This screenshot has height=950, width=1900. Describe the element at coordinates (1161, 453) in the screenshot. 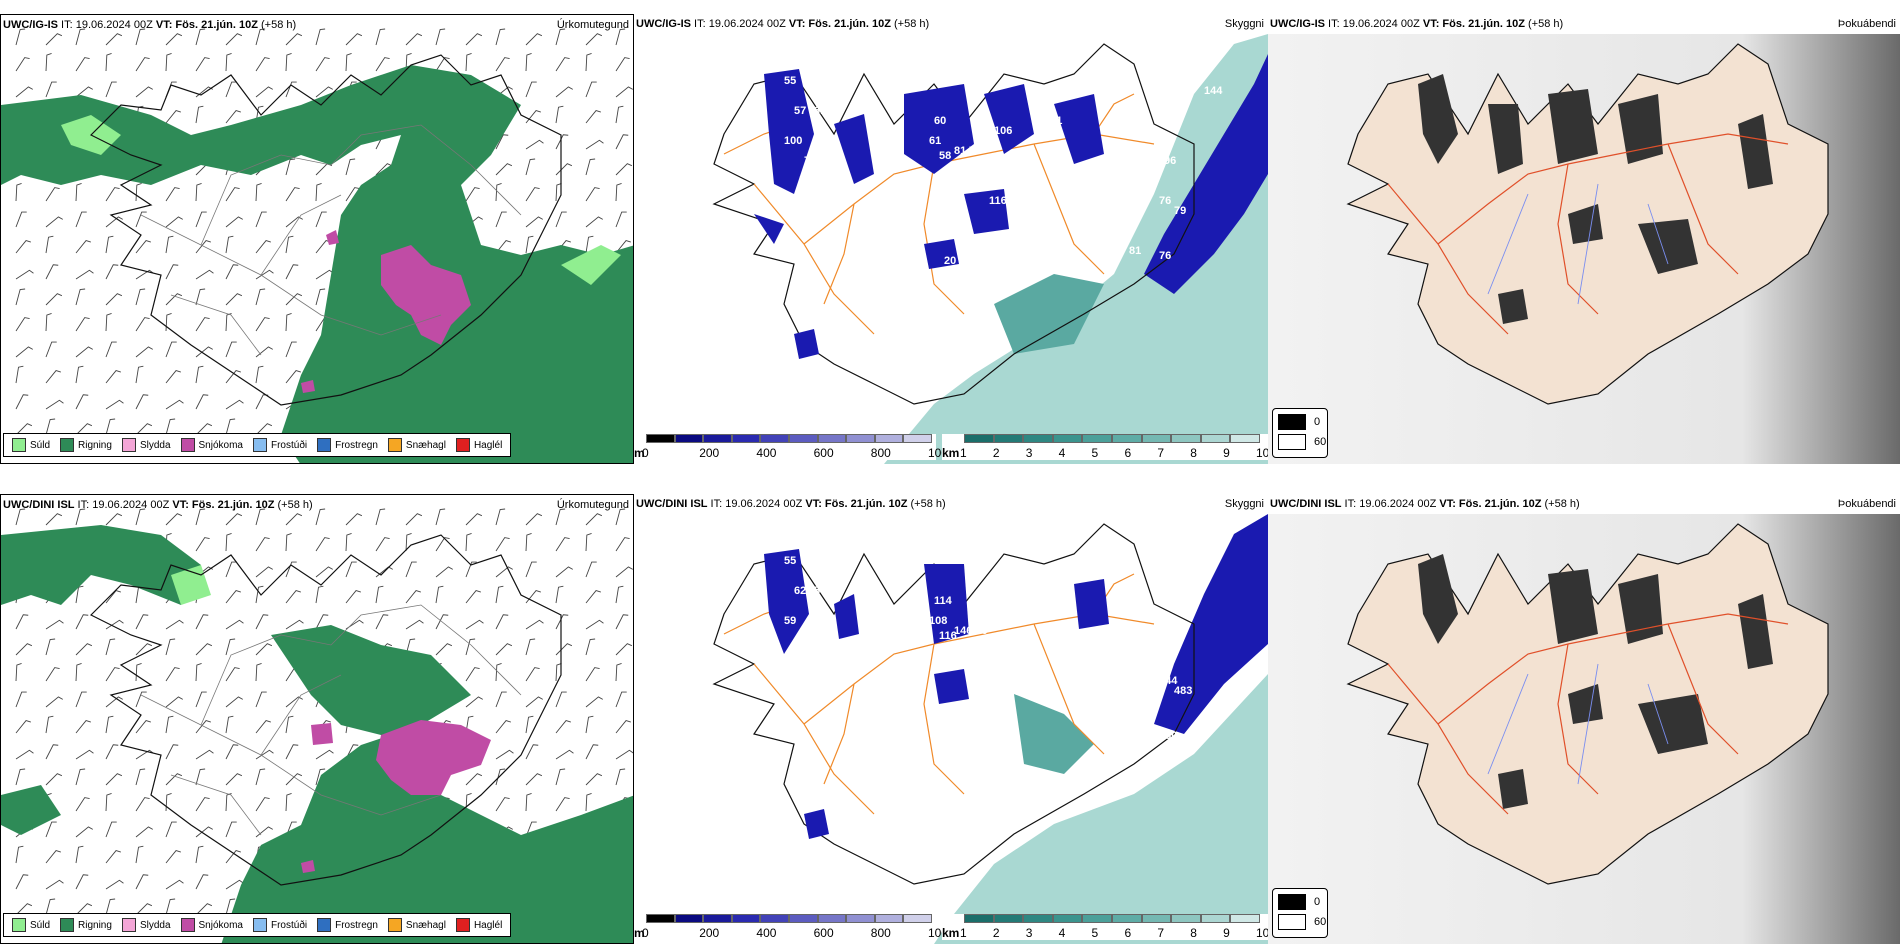

I see `colorbar-tick: 7` at that location.